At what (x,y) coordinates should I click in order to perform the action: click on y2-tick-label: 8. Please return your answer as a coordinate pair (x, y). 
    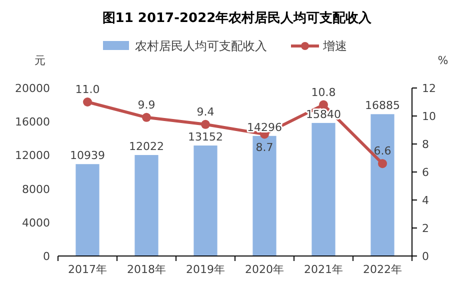
    Looking at the image, I should click on (425, 144).